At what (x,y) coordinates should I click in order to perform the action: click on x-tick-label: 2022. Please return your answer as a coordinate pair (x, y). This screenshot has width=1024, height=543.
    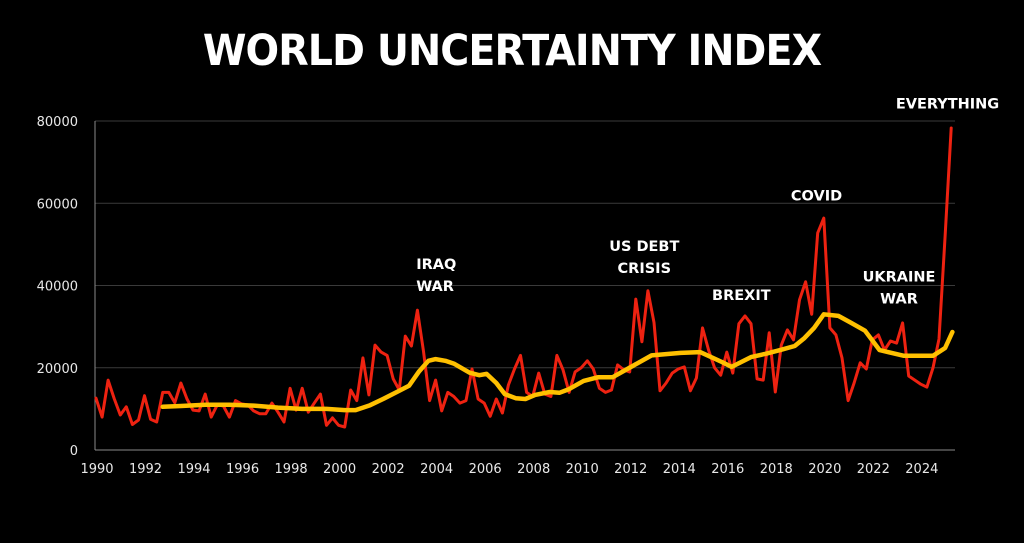
    Looking at the image, I should click on (873, 469).